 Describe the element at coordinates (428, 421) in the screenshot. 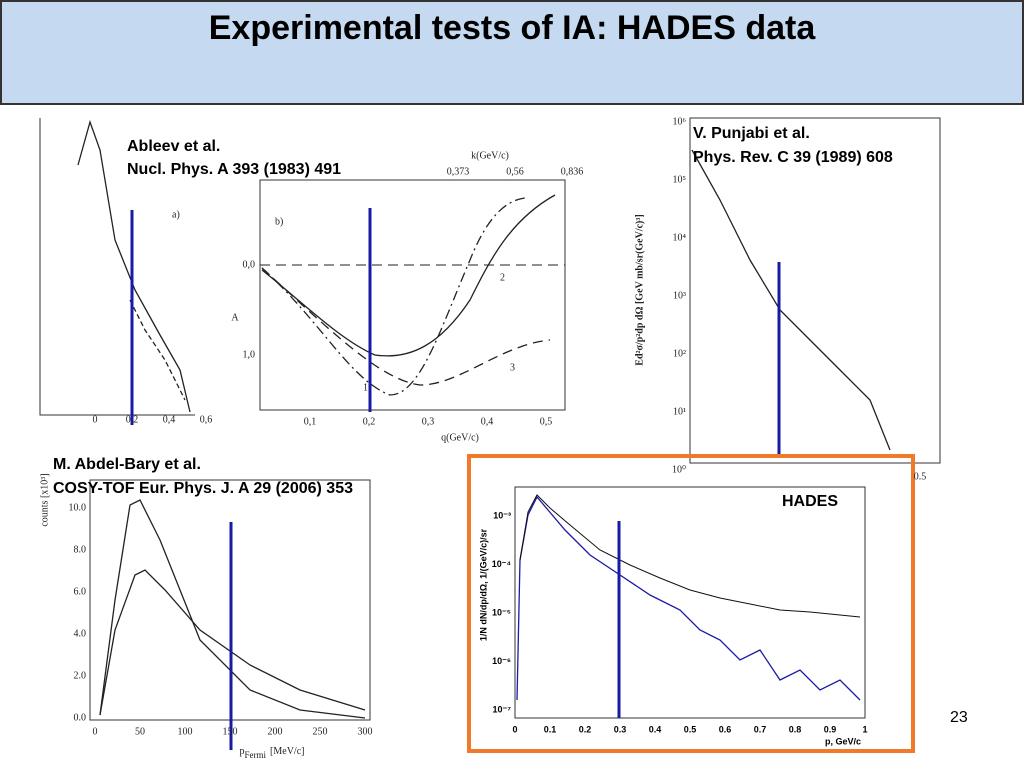

I see `label: 0,3` at that location.